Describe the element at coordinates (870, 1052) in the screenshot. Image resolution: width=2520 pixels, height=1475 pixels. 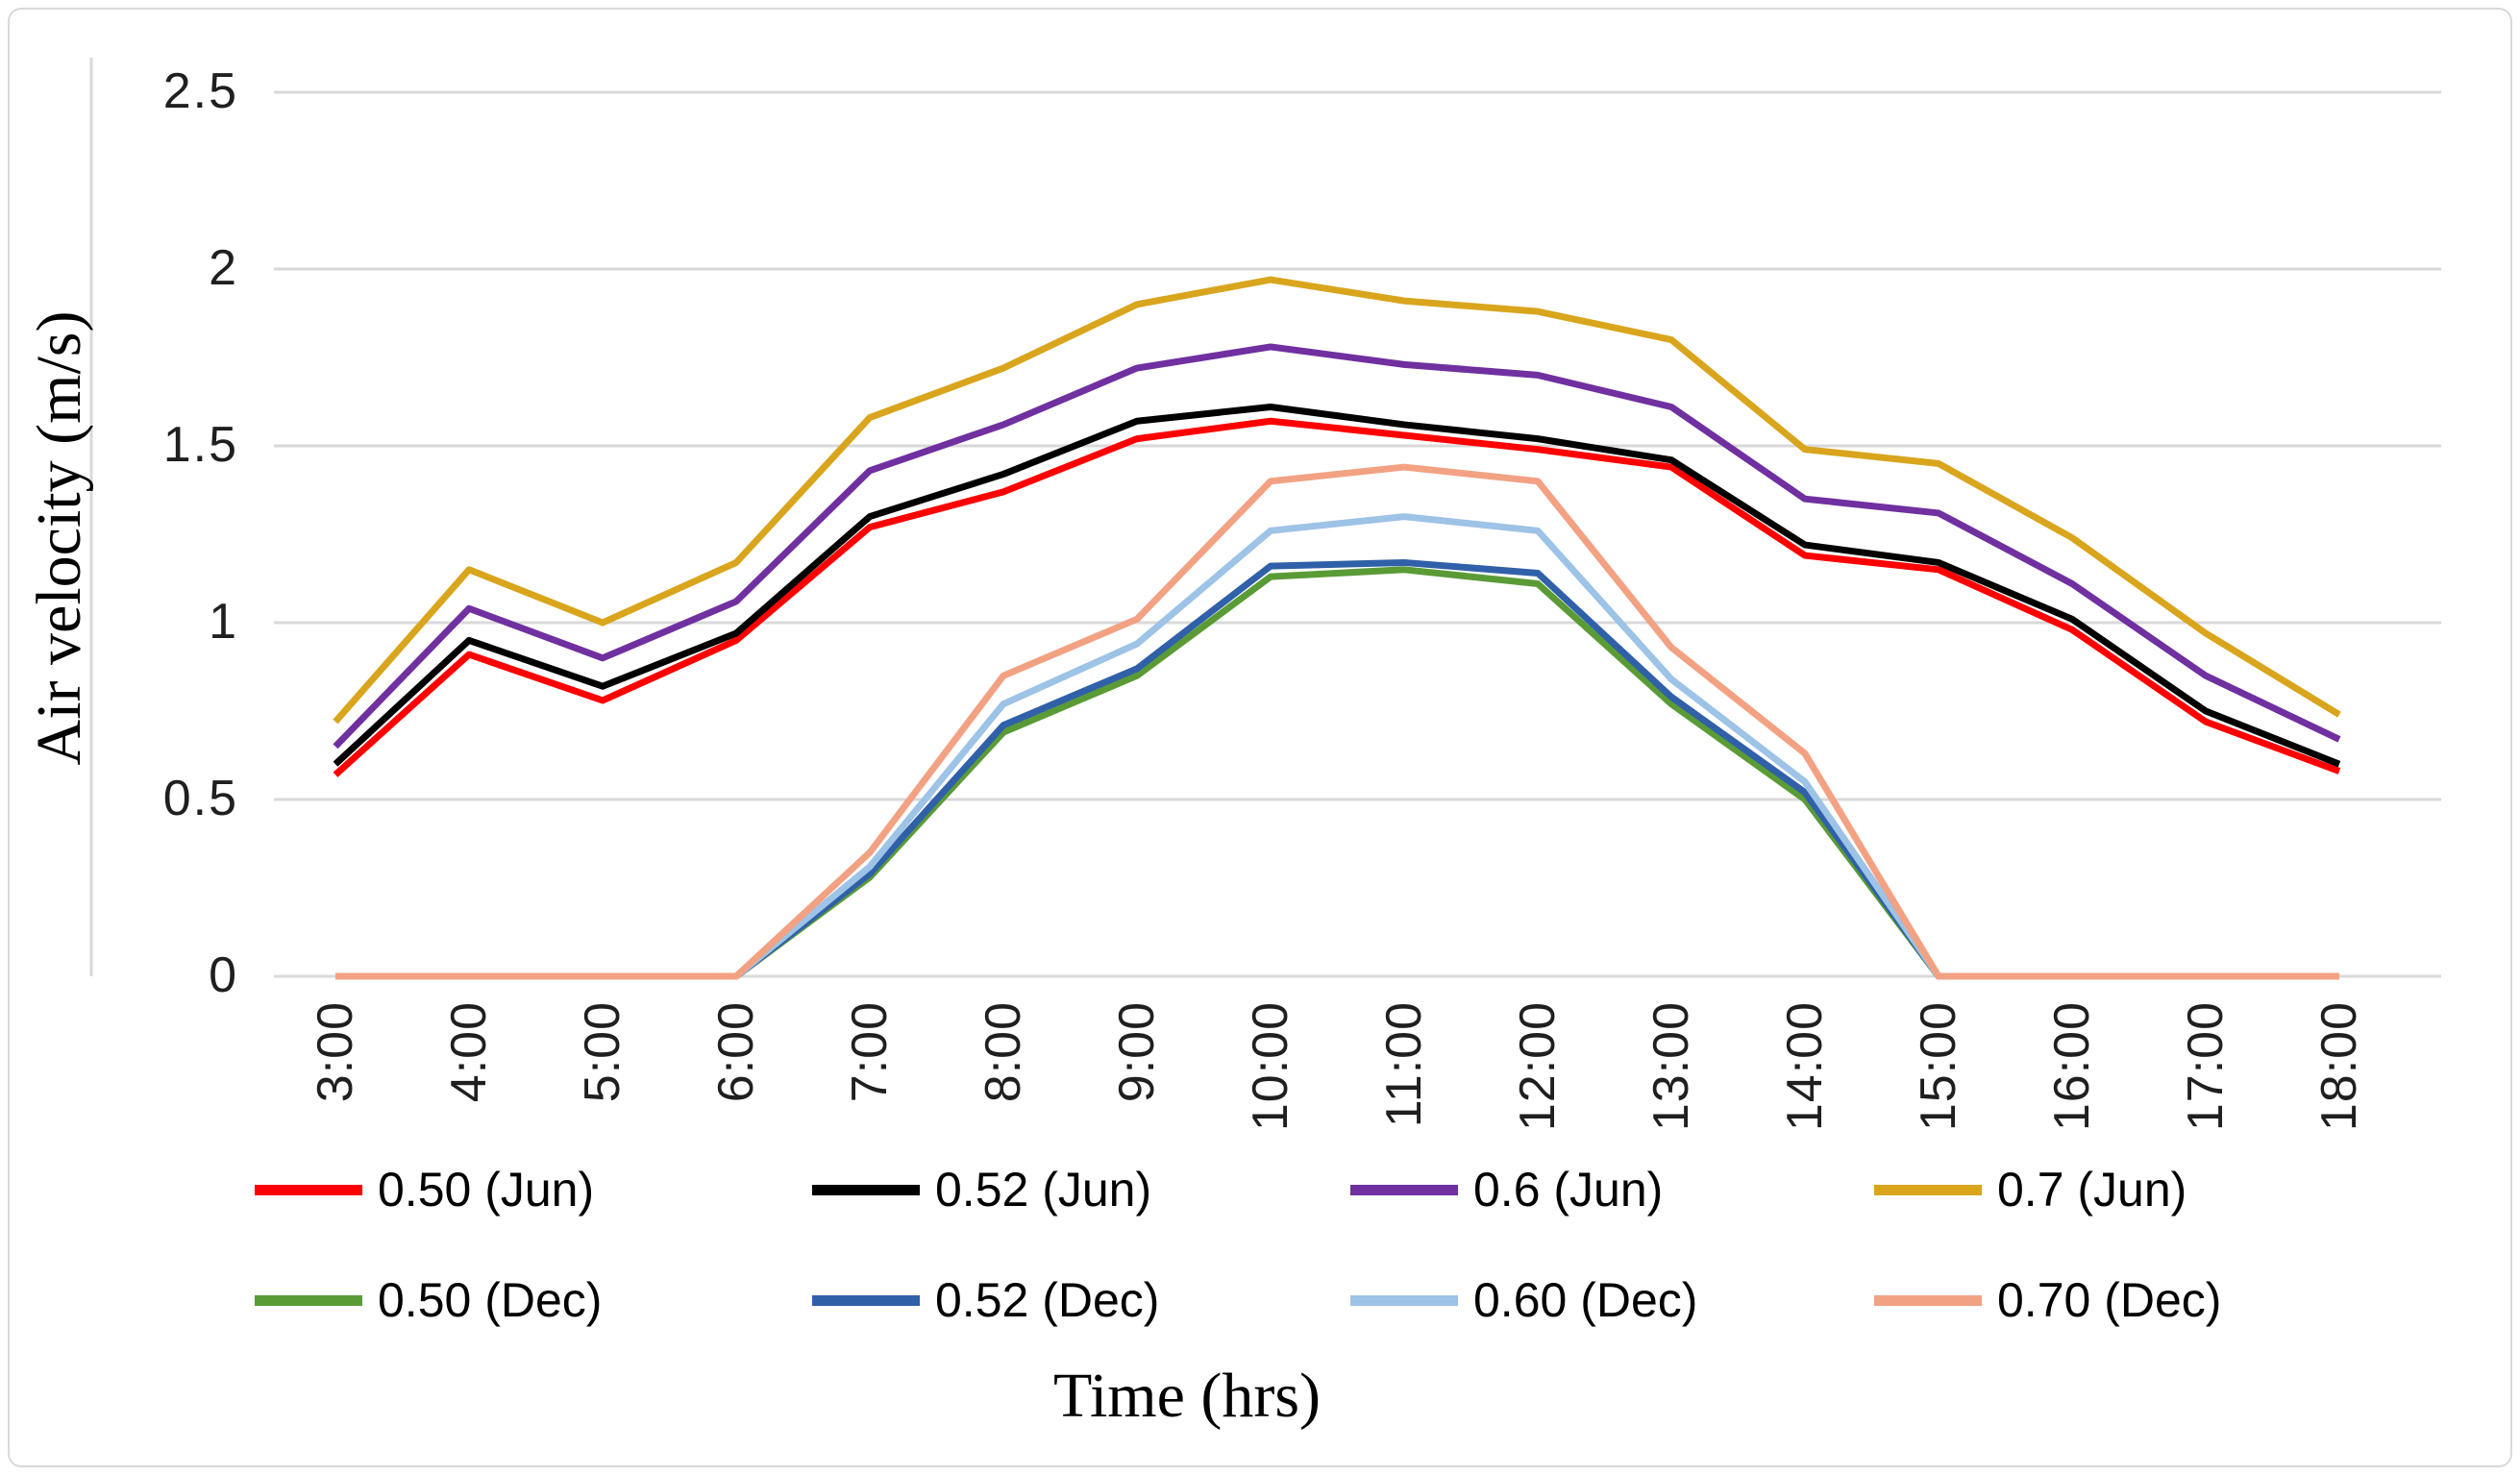
I see `x-tick-label: 7:00` at that location.